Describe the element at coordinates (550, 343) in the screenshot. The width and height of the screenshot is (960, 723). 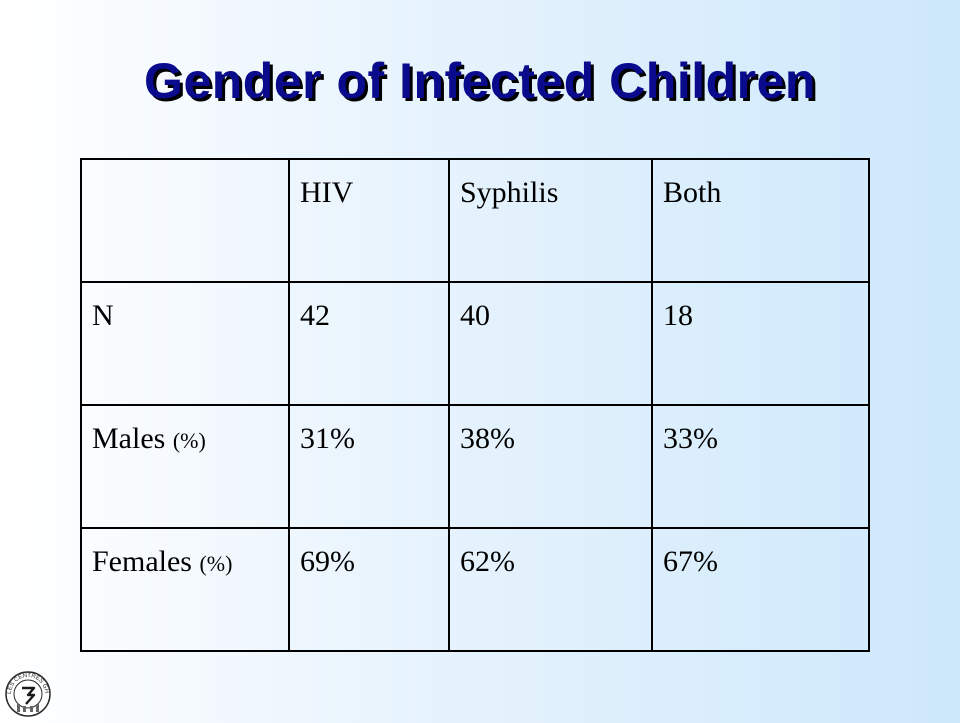
I see `table-cell: 40` at that location.